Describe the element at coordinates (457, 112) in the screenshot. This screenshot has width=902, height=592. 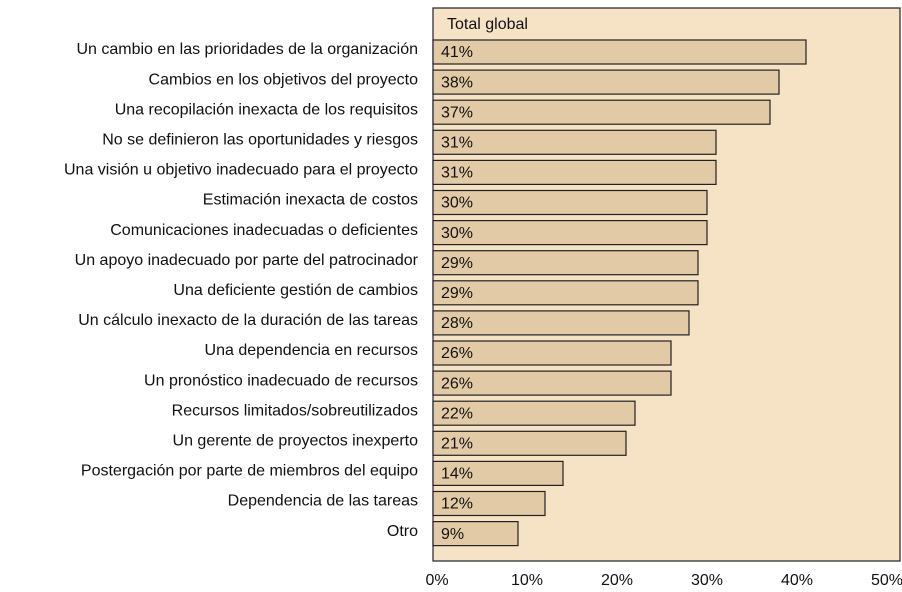
I see `value-label: 37%` at that location.